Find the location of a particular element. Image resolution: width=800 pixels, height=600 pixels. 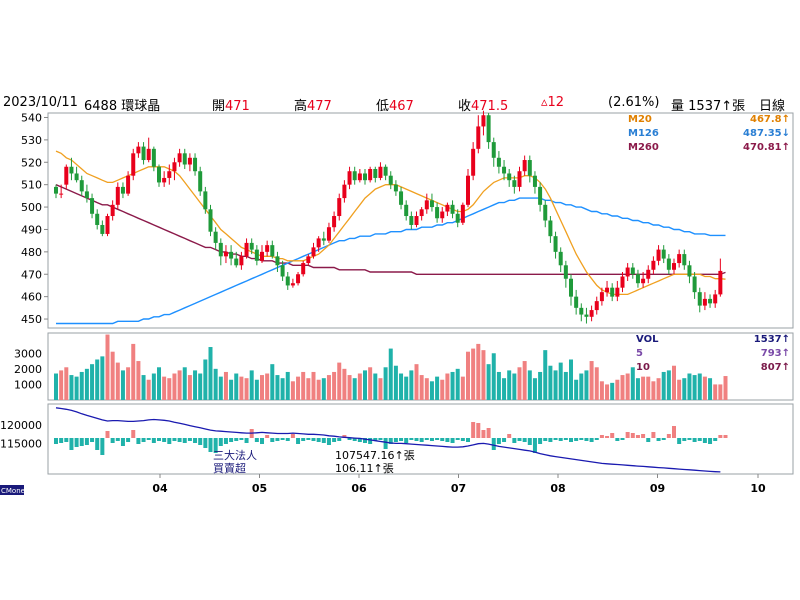

x-axis-label: 05 is located at coordinates (259, 488).